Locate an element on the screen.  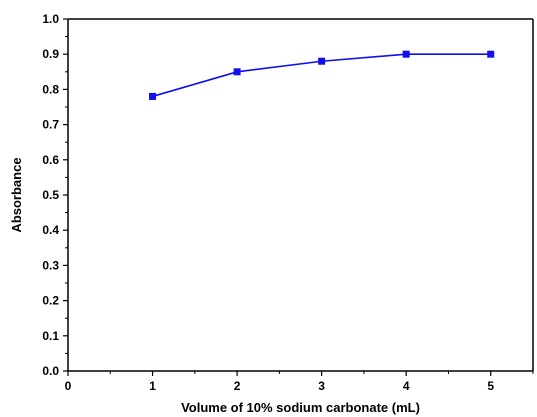
x-axis-title: Volume of 10% sodium carbonate (mL) is located at coordinates (300, 407).